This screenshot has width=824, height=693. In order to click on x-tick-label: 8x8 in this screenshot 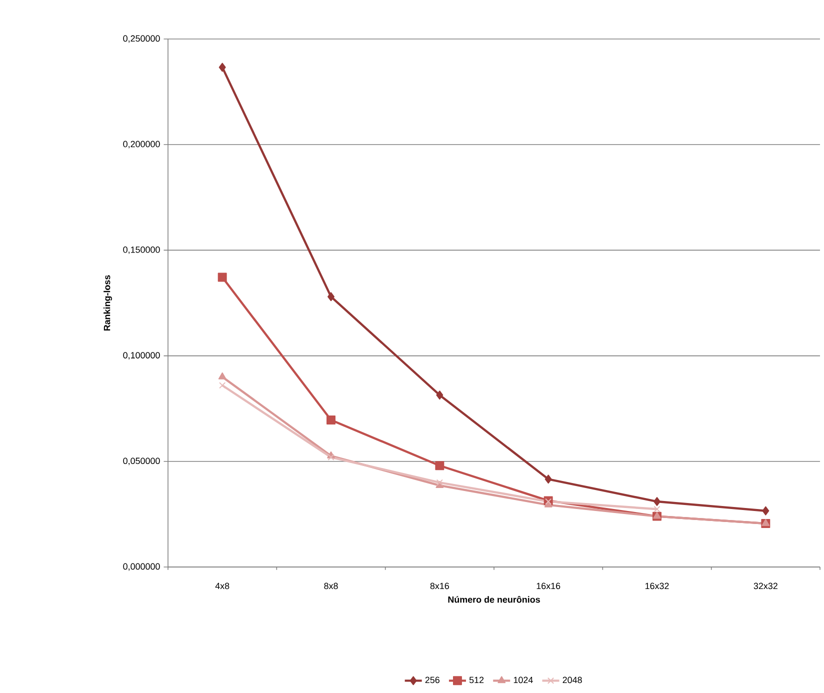, I will do `click(331, 586)`.